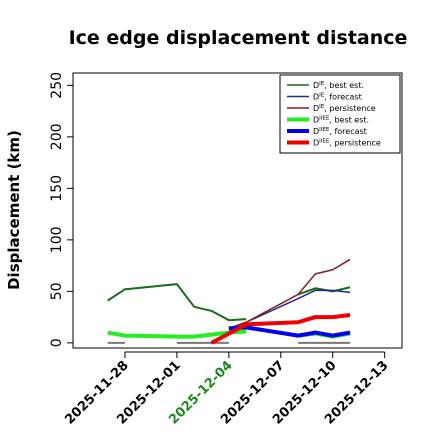  I want to click on y-tick-label-0: 0, so click(57, 342).